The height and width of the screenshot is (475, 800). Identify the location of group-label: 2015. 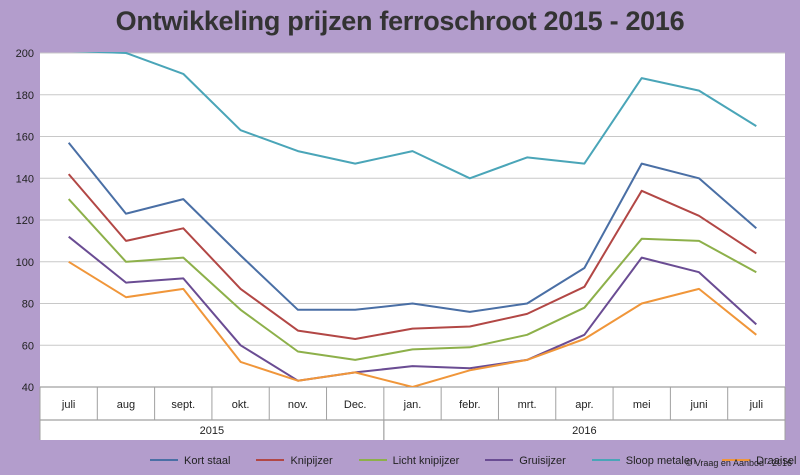
(212, 431).